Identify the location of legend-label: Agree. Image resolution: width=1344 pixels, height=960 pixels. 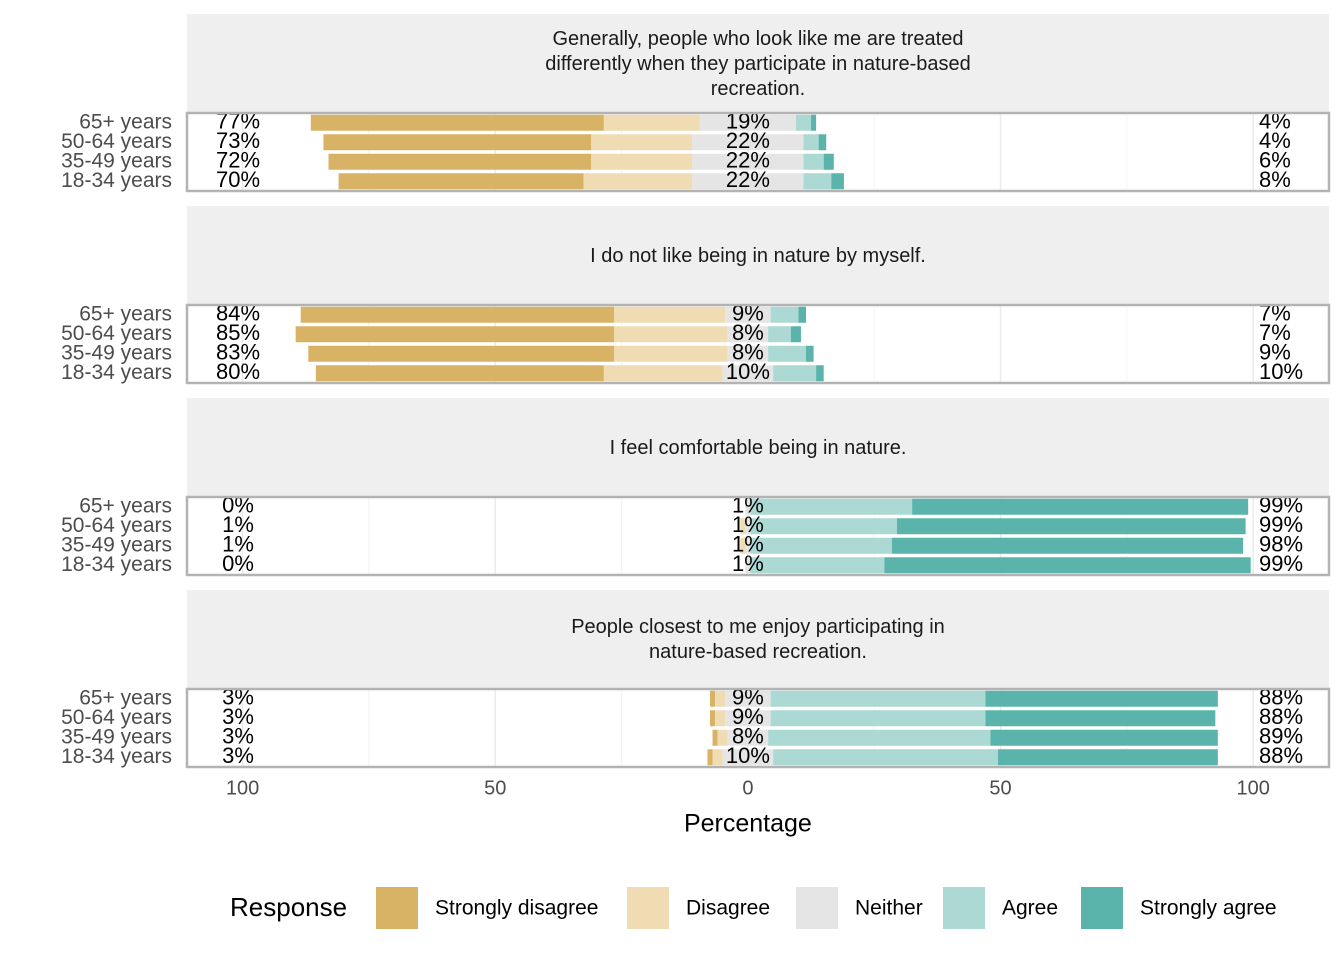
(1030, 908).